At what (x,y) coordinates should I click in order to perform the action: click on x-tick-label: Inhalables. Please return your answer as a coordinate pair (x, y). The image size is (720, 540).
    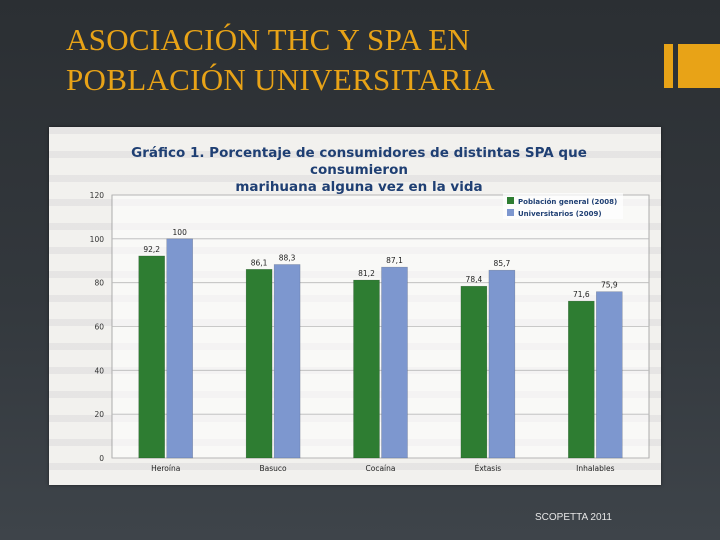
    Looking at the image, I should click on (595, 468).